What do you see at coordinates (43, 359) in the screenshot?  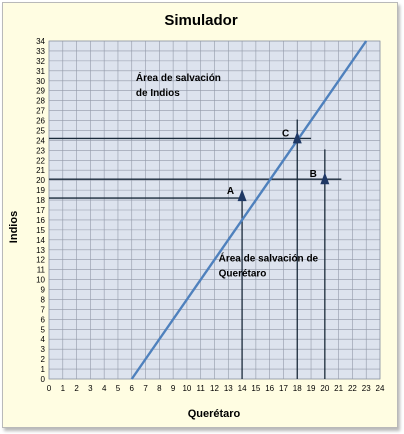 I see `y-tick-label: 2` at bounding box center [43, 359].